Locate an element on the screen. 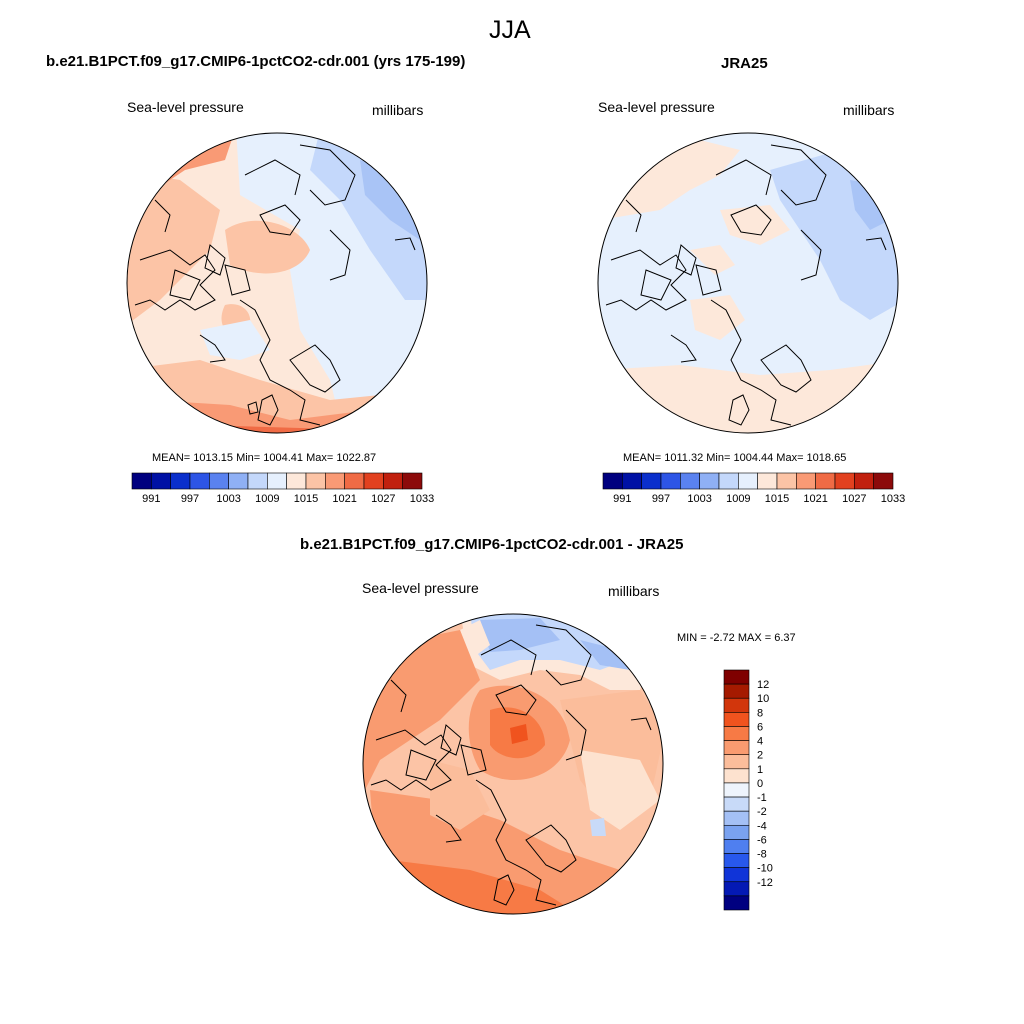 Image resolution: width=1024 pixels, height=1024 pixels. colorbar-tick-label: 0 is located at coordinates (760, 784).